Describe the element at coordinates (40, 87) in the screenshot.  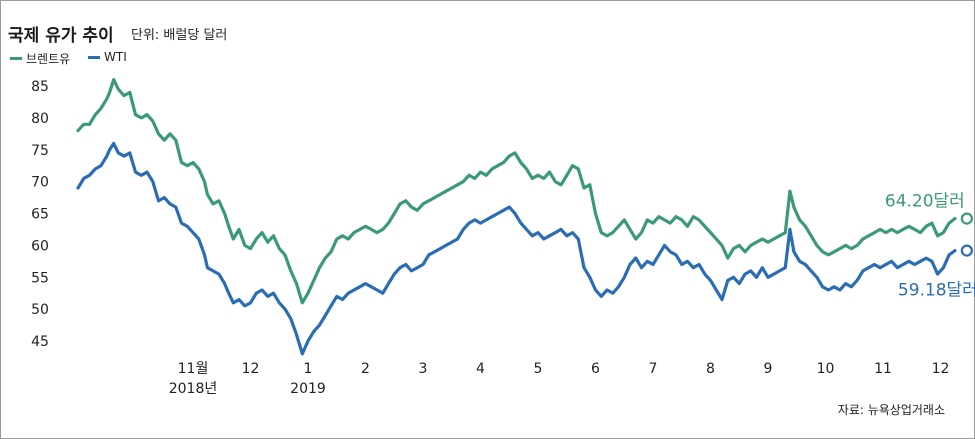
I see `y-tick-label: 85` at that location.